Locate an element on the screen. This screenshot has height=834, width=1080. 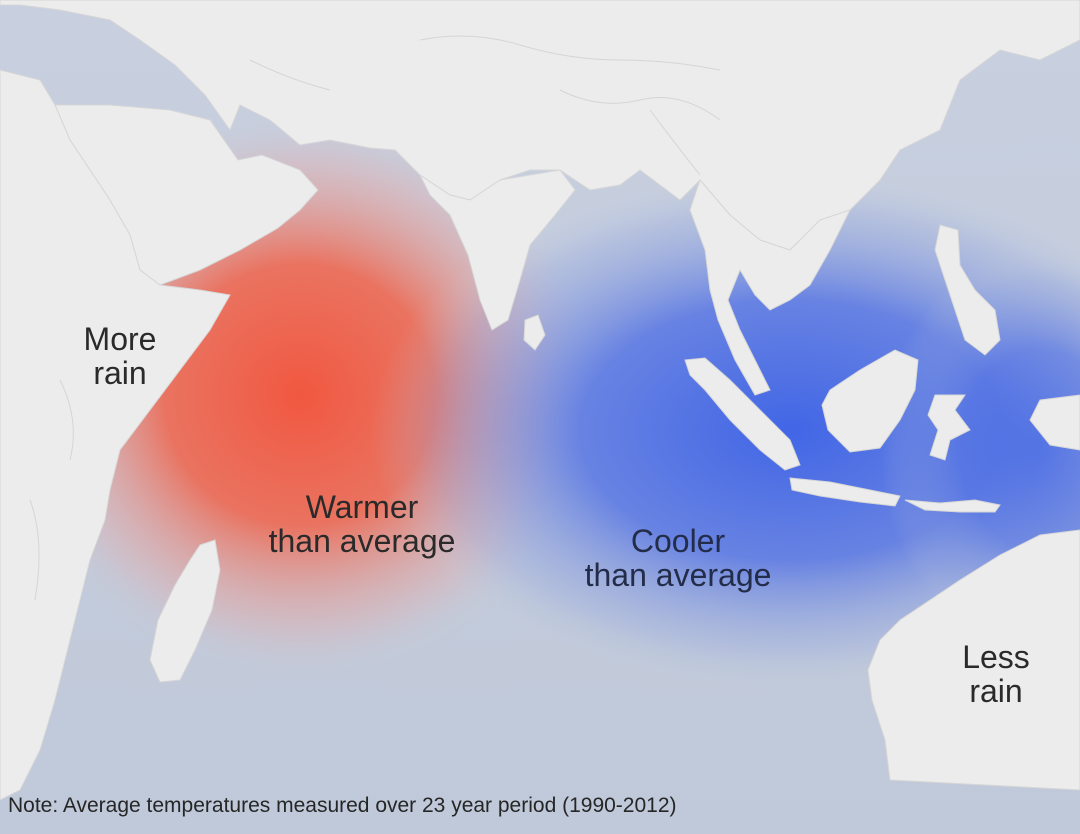
cooler-line-1: Cooler is located at coordinates (678, 541).